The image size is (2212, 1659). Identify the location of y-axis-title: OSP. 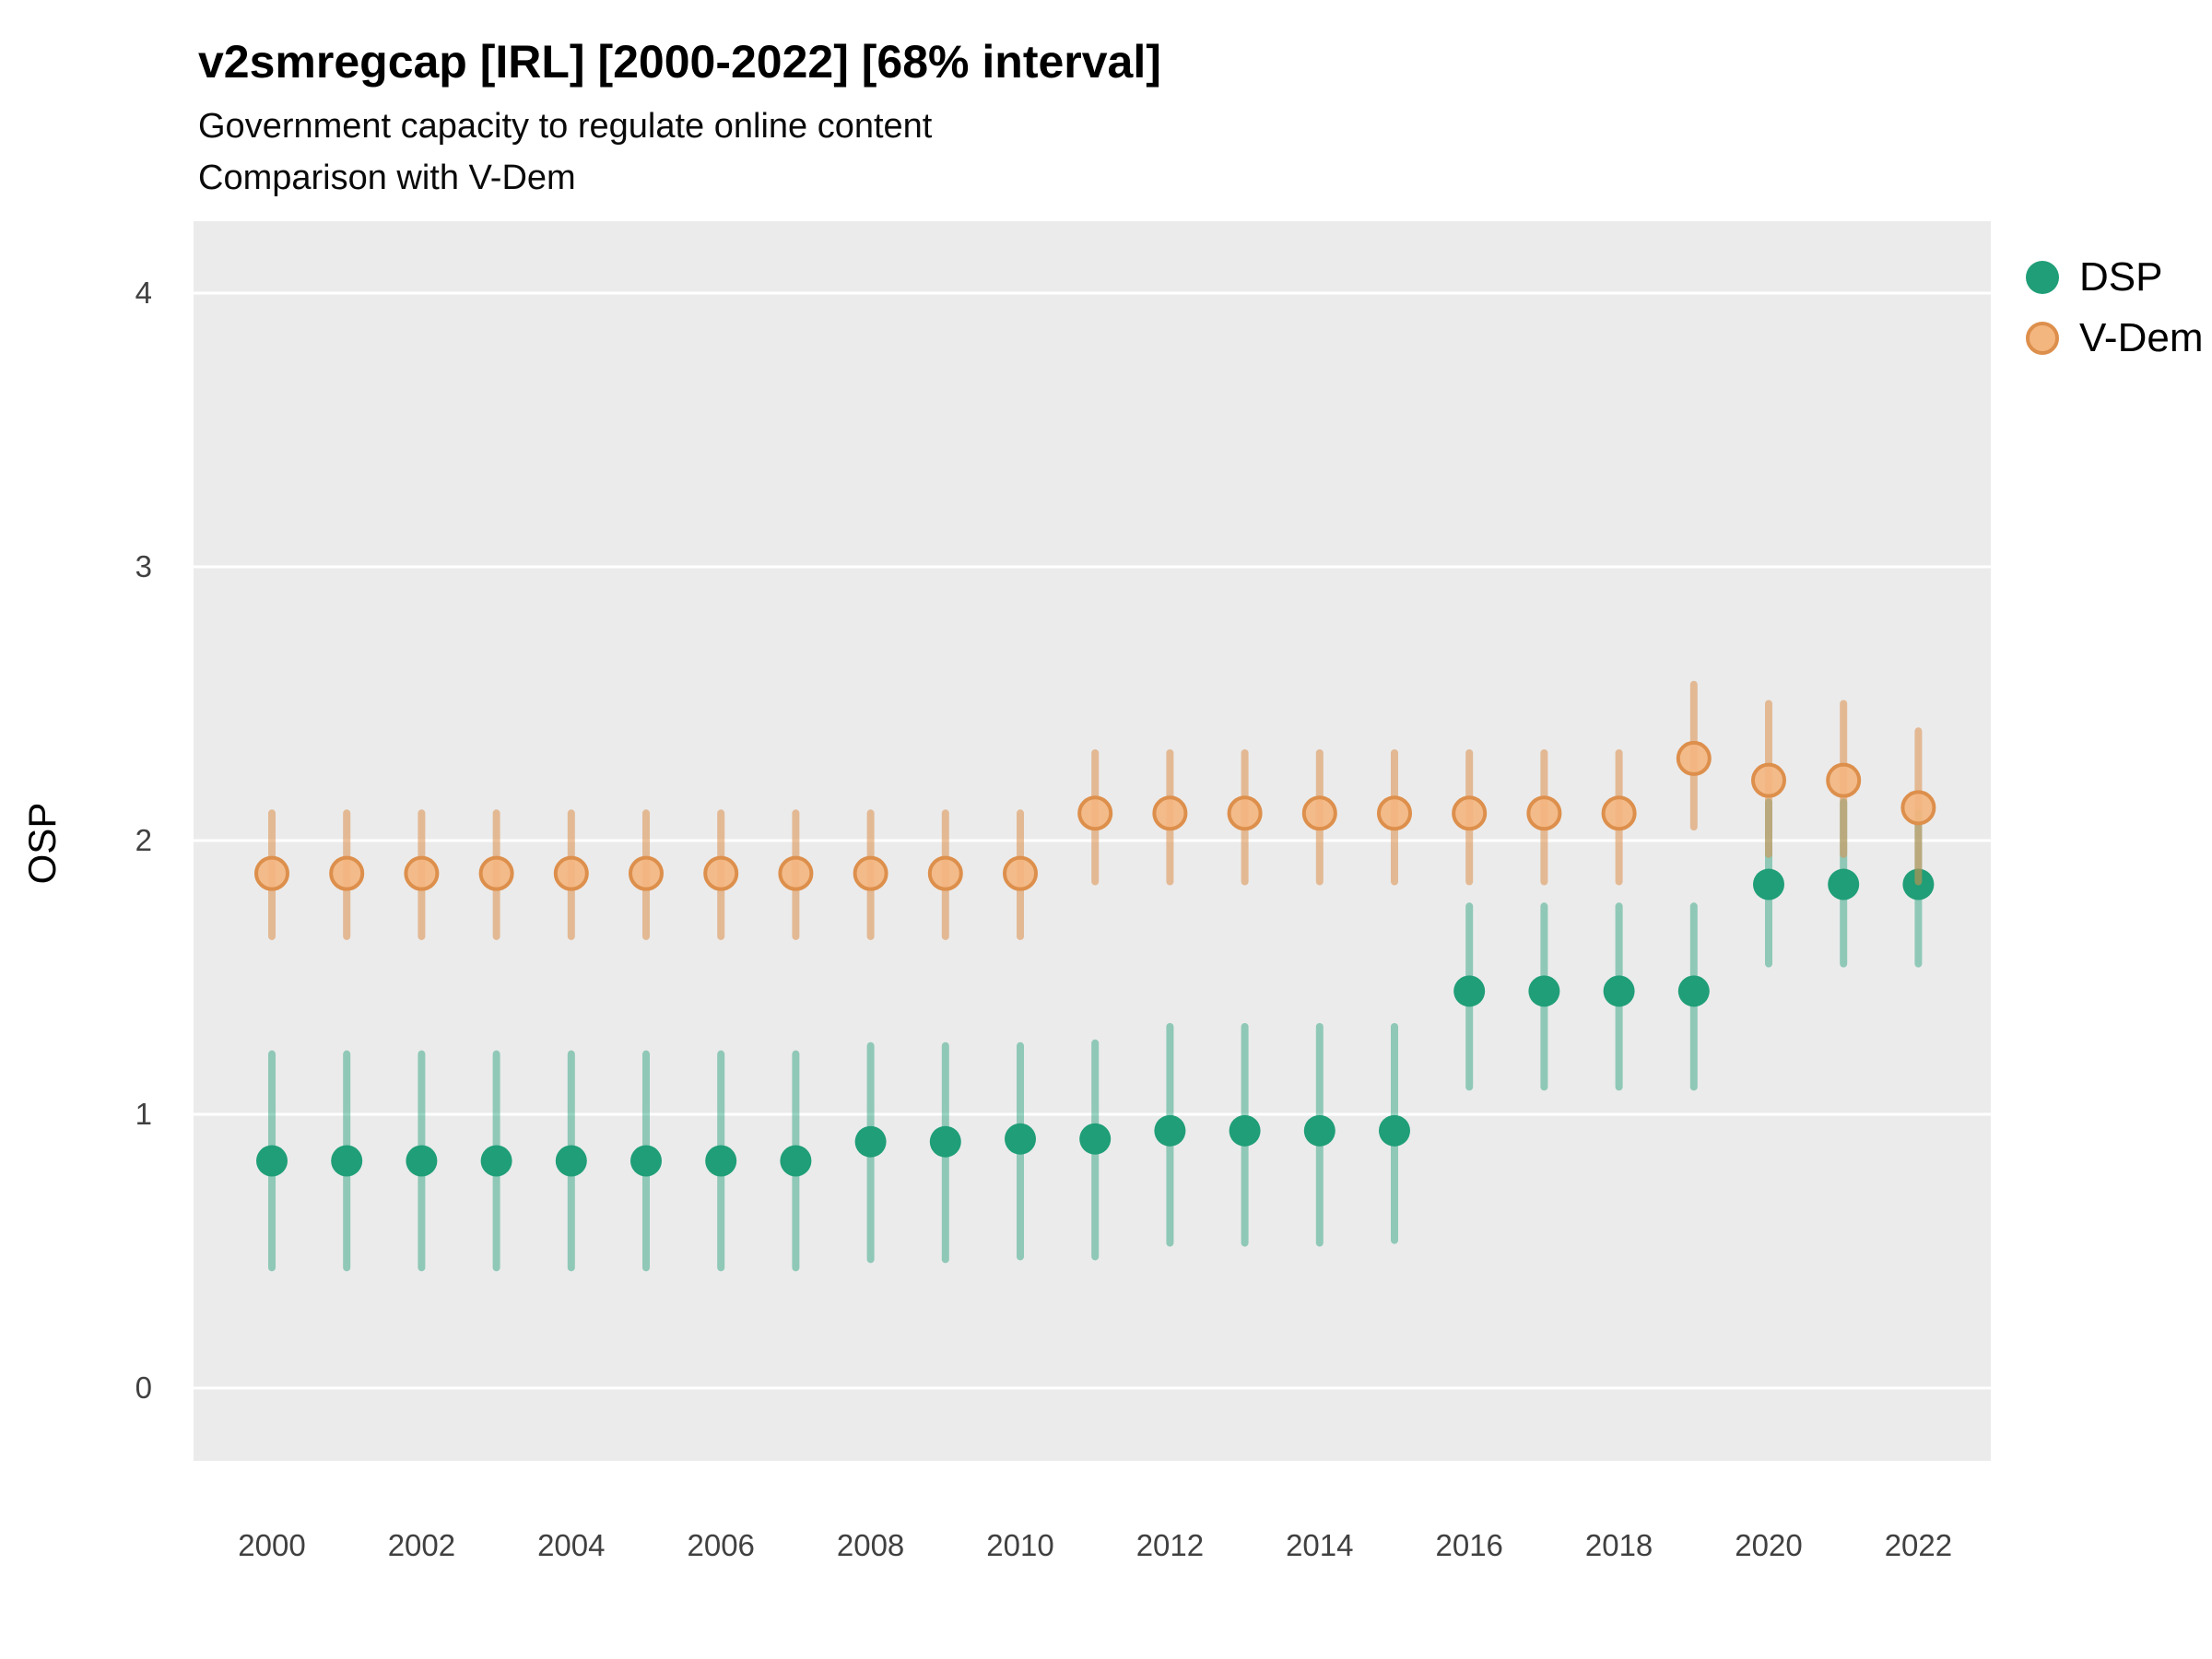
(42, 844).